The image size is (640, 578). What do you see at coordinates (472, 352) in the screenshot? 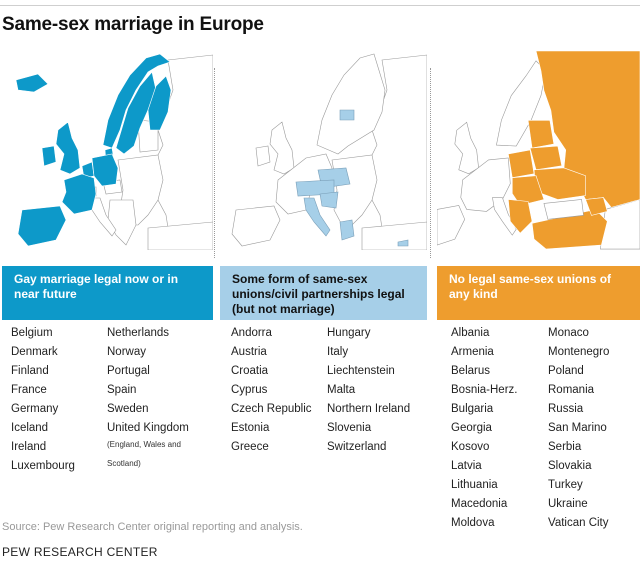
I see `list-item: Armenia` at bounding box center [472, 352].